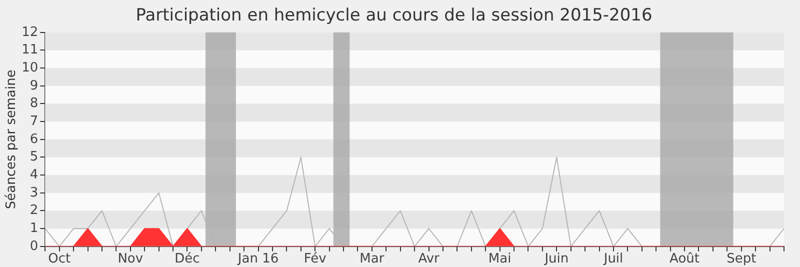  I want to click on y-tick-label: 3, so click(34, 192).